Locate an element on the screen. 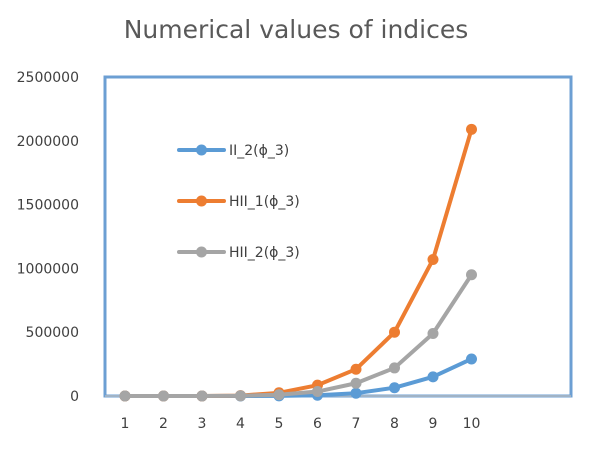 Image resolution: width=589 pixels, height=450 pixels. x-tick-label: 5 is located at coordinates (279, 424).